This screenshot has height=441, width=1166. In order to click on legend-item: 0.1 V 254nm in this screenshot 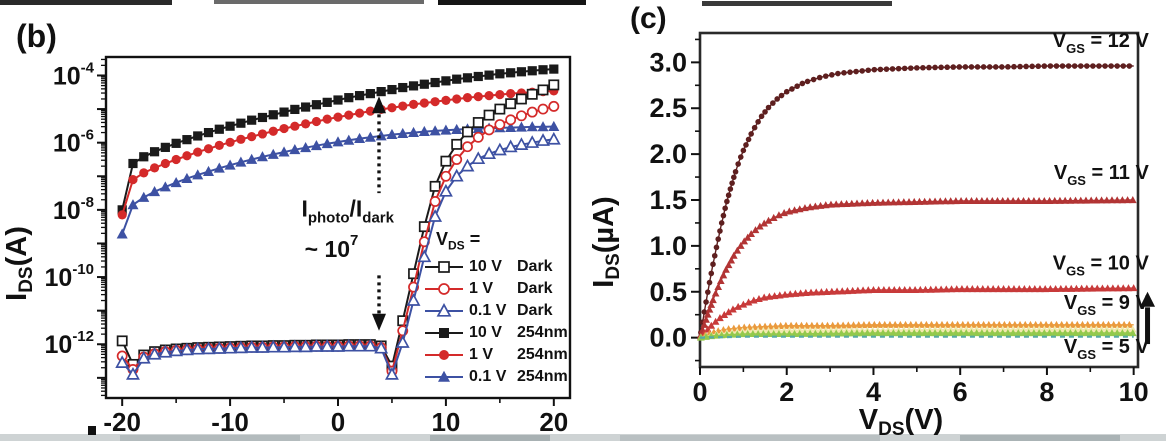, I will do `click(499, 377)`.